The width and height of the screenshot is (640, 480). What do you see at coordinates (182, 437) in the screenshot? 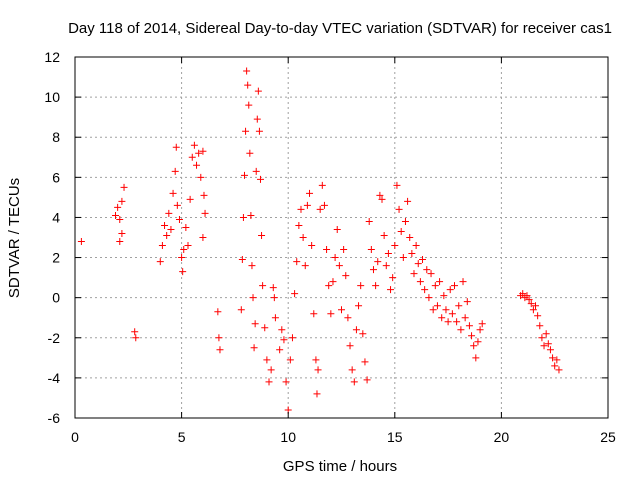
I see `x-tick-label: 5` at bounding box center [182, 437].